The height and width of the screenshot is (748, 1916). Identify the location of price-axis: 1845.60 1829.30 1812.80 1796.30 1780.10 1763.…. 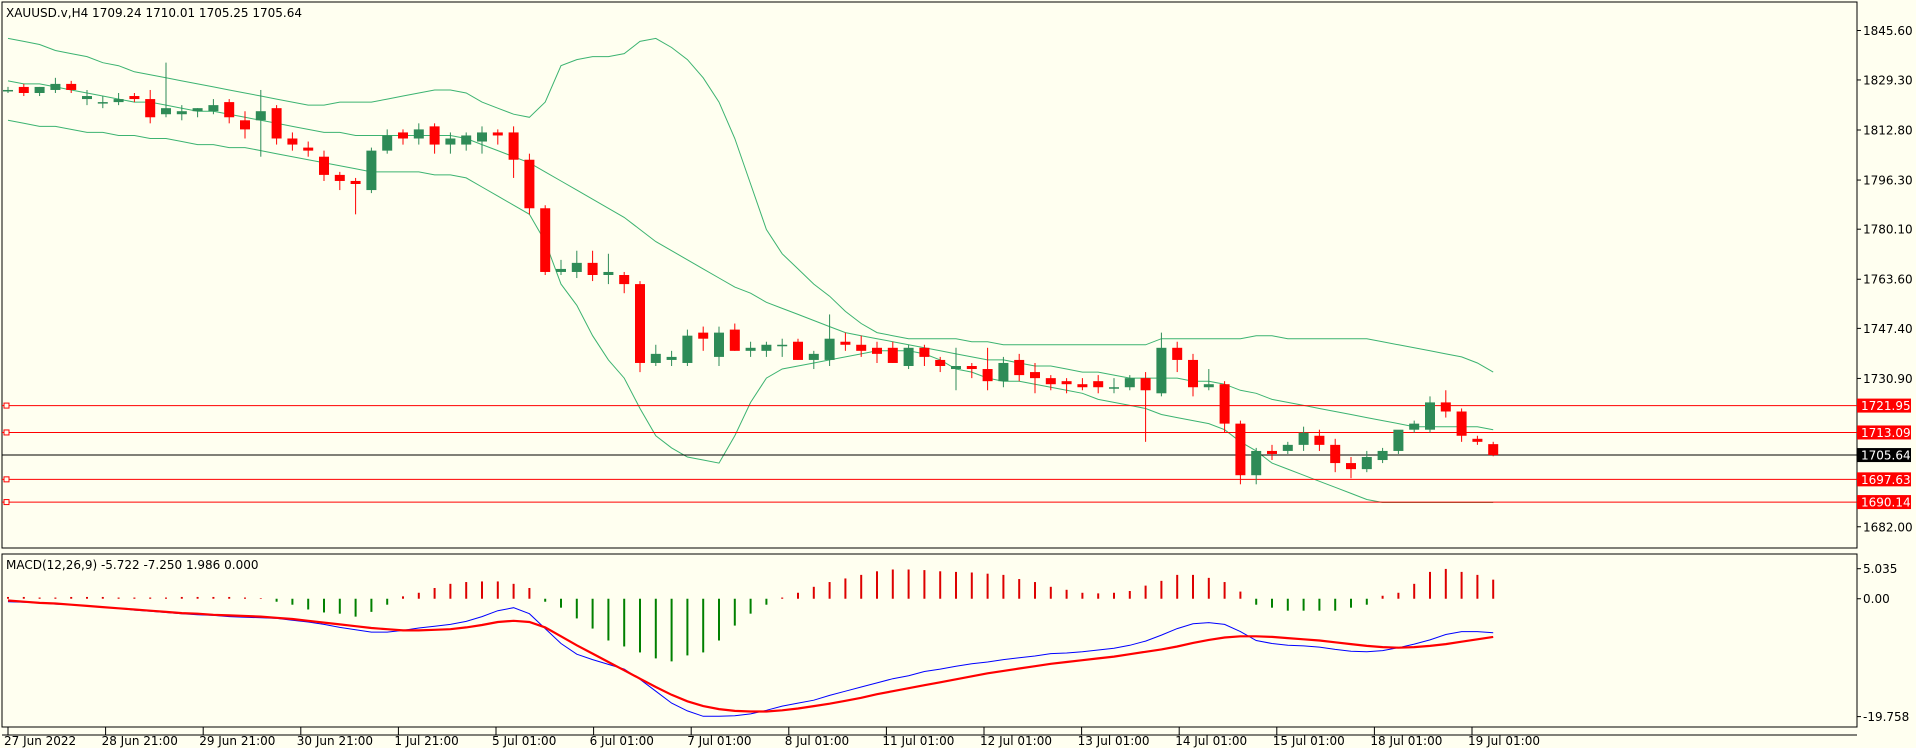
(1885, 279).